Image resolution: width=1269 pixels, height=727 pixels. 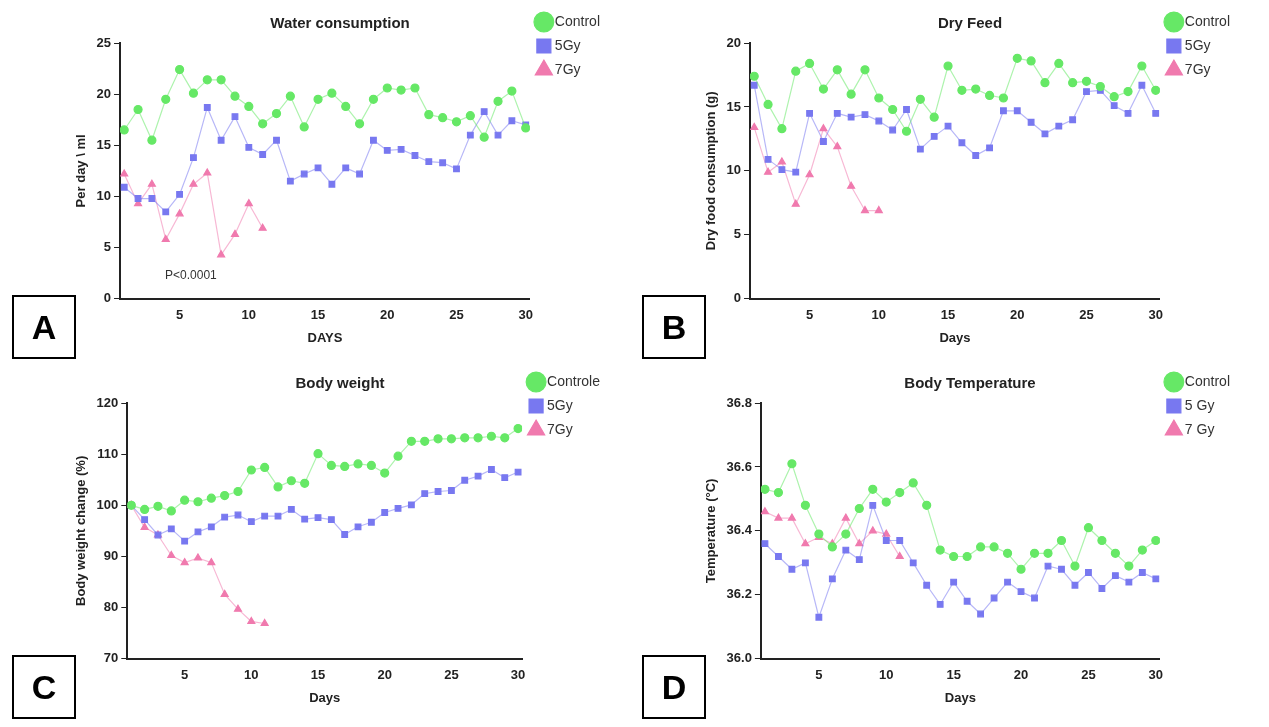 I want to click on legend-label: 5 Gy, so click(x=1199, y=404).